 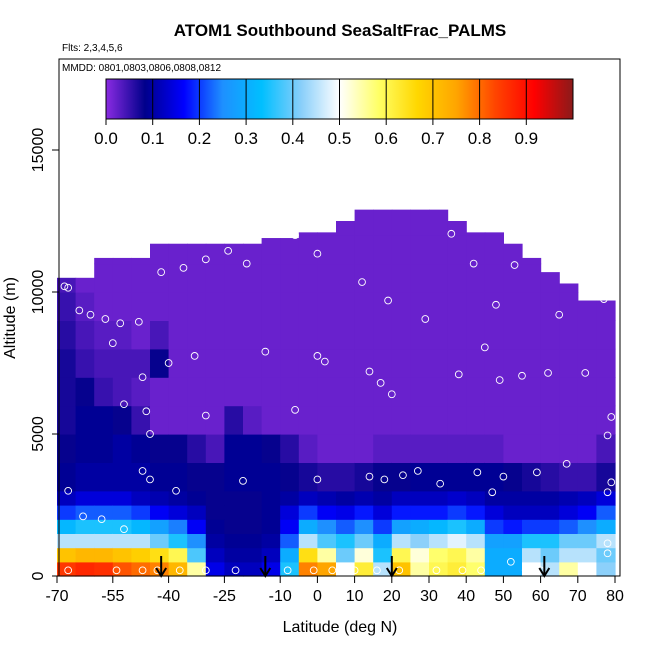 What do you see at coordinates (293, 138) in the screenshot?
I see `colorbar-tick-label: 0.4` at bounding box center [293, 138].